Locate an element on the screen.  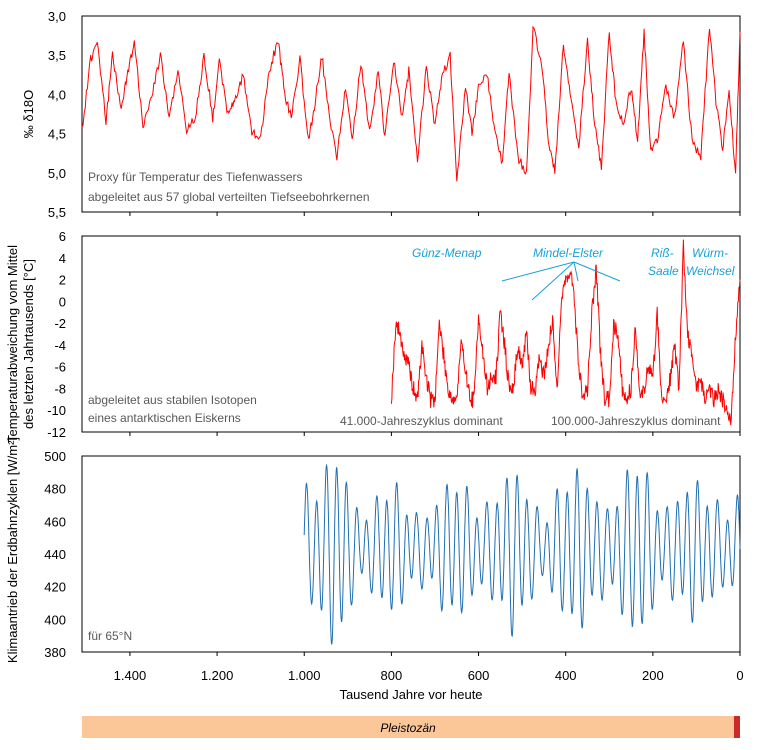
y-tick-label: 5,5 is located at coordinates (57, 212).